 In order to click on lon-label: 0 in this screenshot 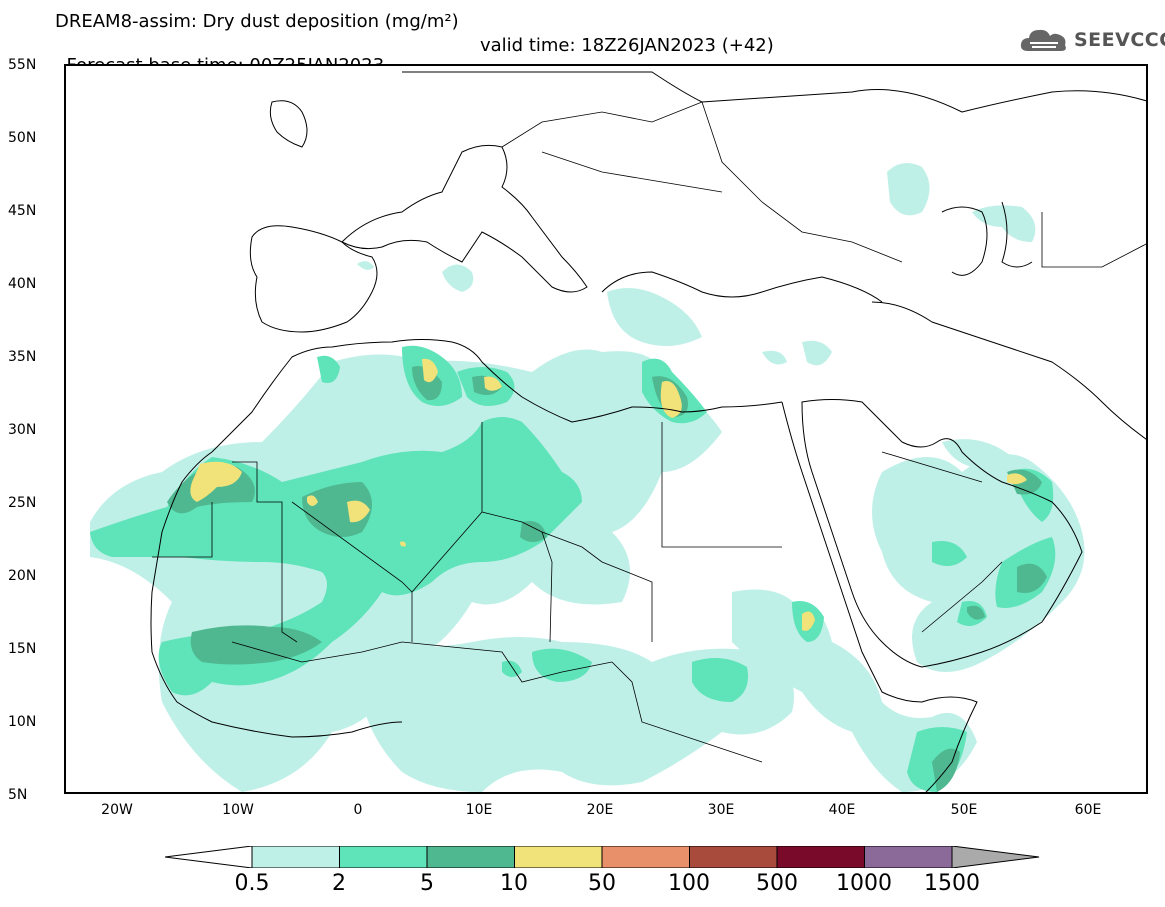, I will do `click(358, 810)`.